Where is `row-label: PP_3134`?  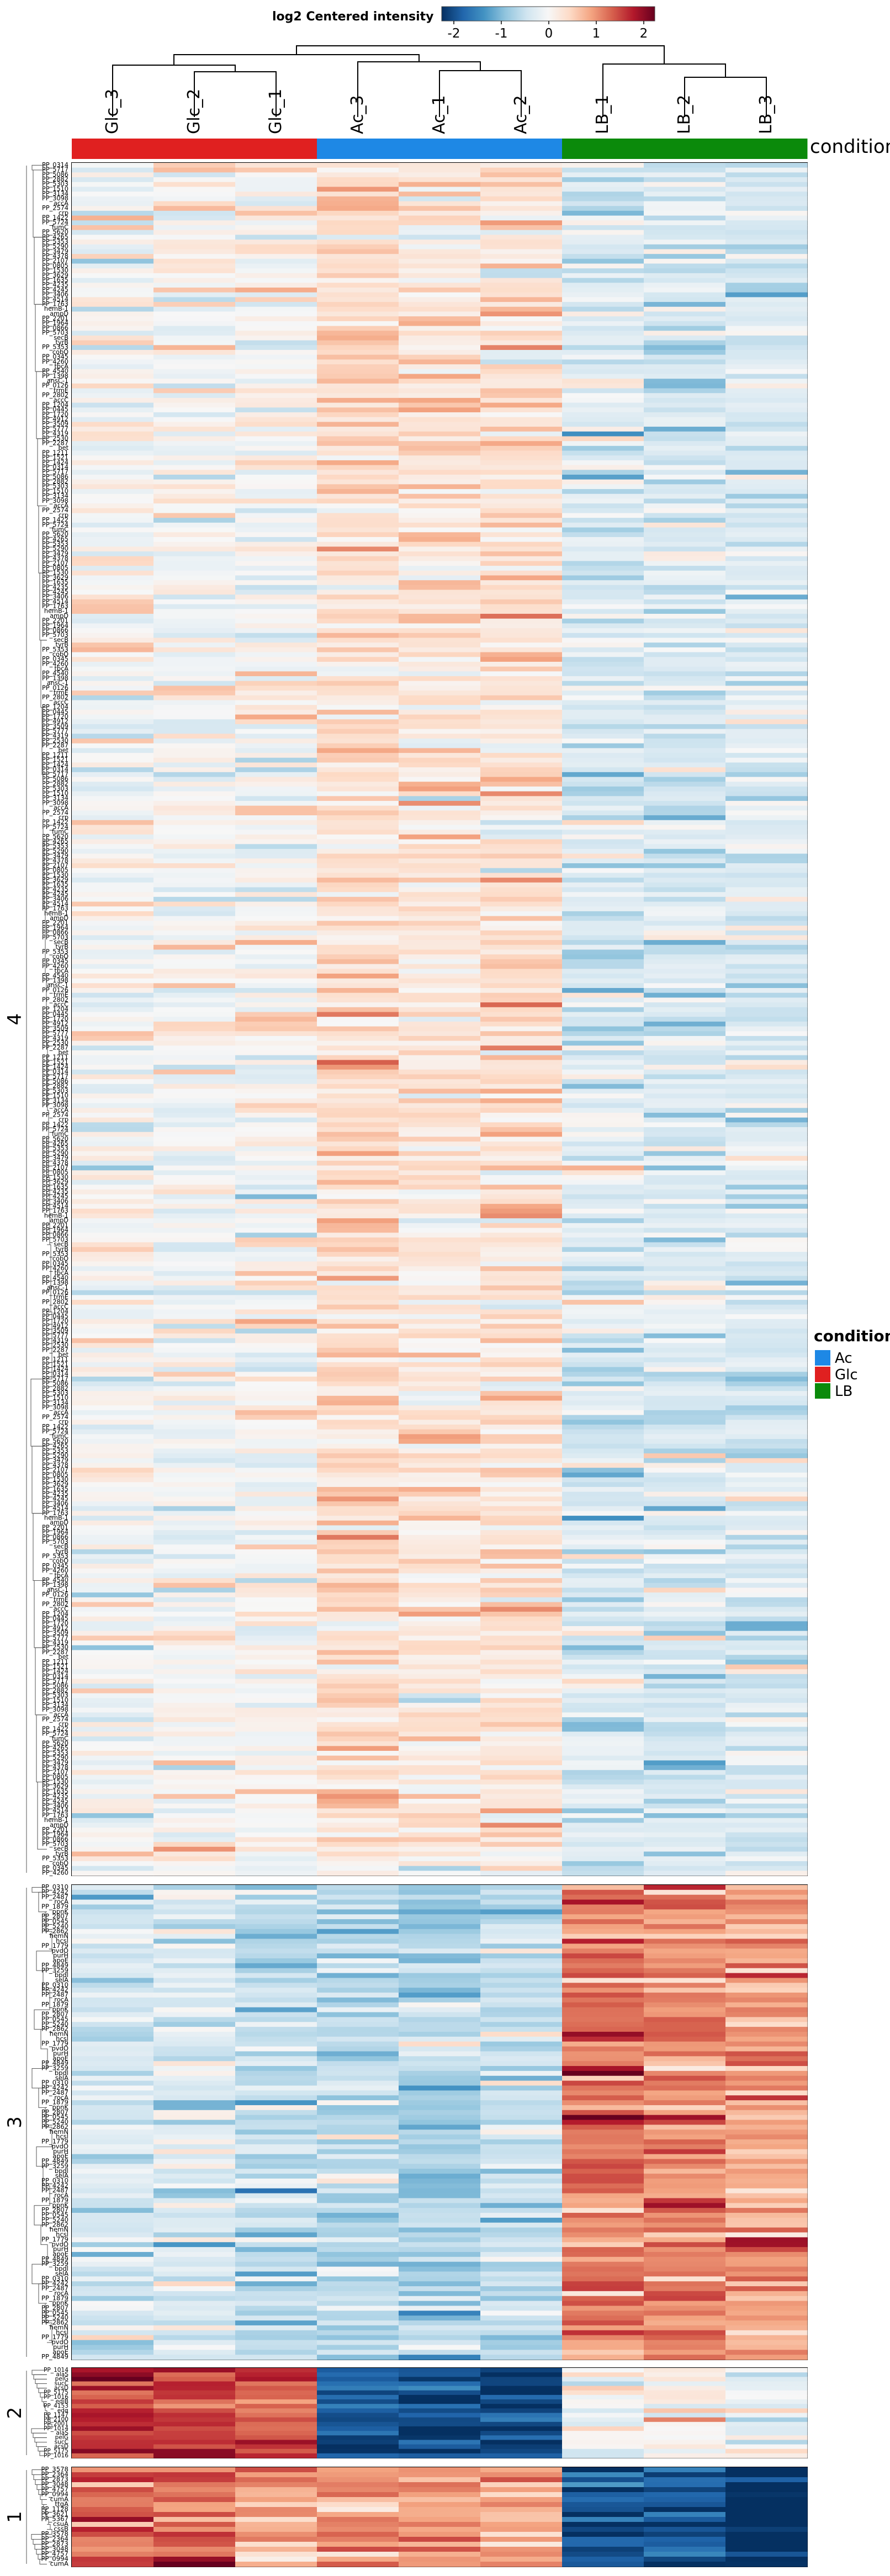
row-label: PP_3134 is located at coordinates (55, 1402).